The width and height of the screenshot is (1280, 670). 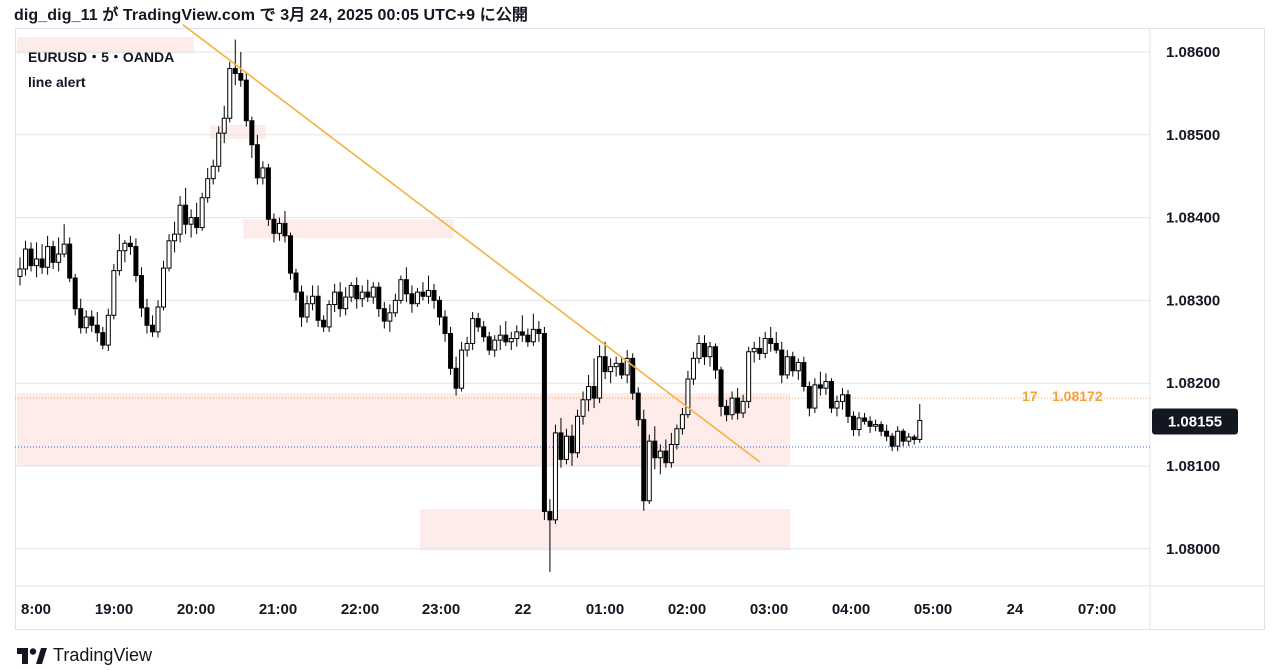 What do you see at coordinates (103, 655) in the screenshot?
I see `brand-name: TradingView` at bounding box center [103, 655].